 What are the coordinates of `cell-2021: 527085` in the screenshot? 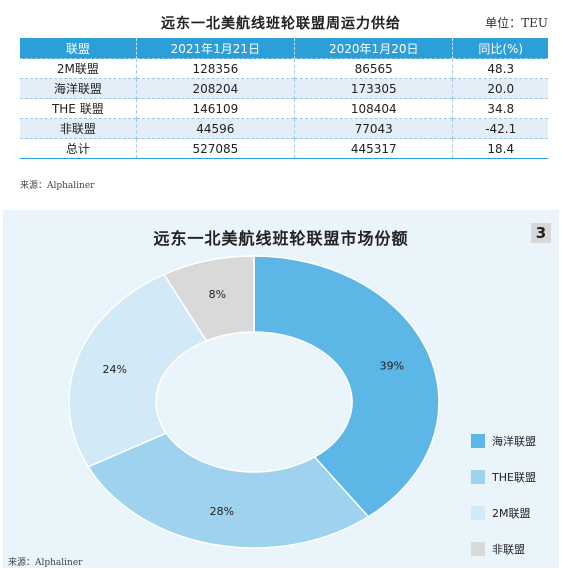 It's located at (216, 148).